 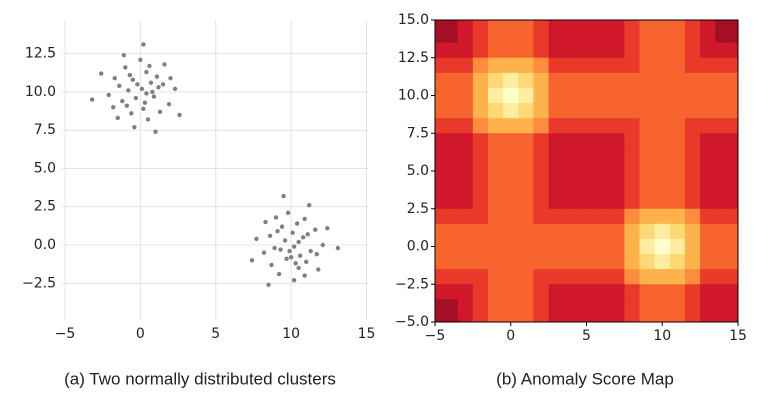 I want to click on x-tick-label: −5, so click(x=65, y=334).